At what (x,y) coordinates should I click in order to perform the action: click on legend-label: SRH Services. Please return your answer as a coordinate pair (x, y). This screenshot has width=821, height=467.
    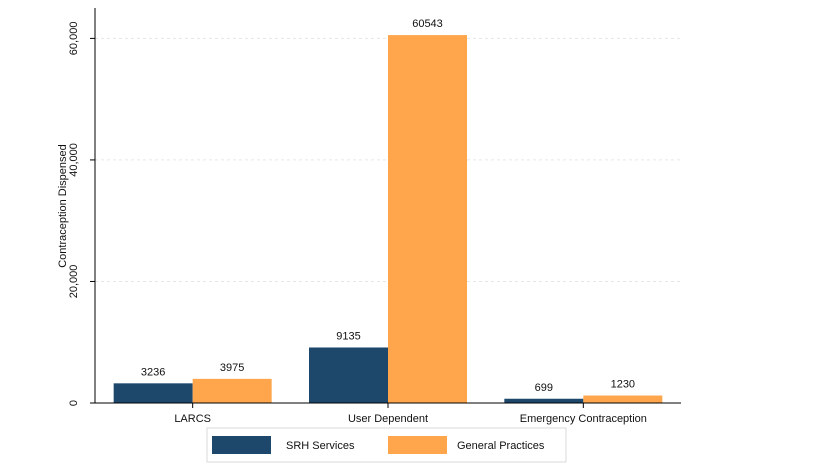
    Looking at the image, I should click on (320, 446).